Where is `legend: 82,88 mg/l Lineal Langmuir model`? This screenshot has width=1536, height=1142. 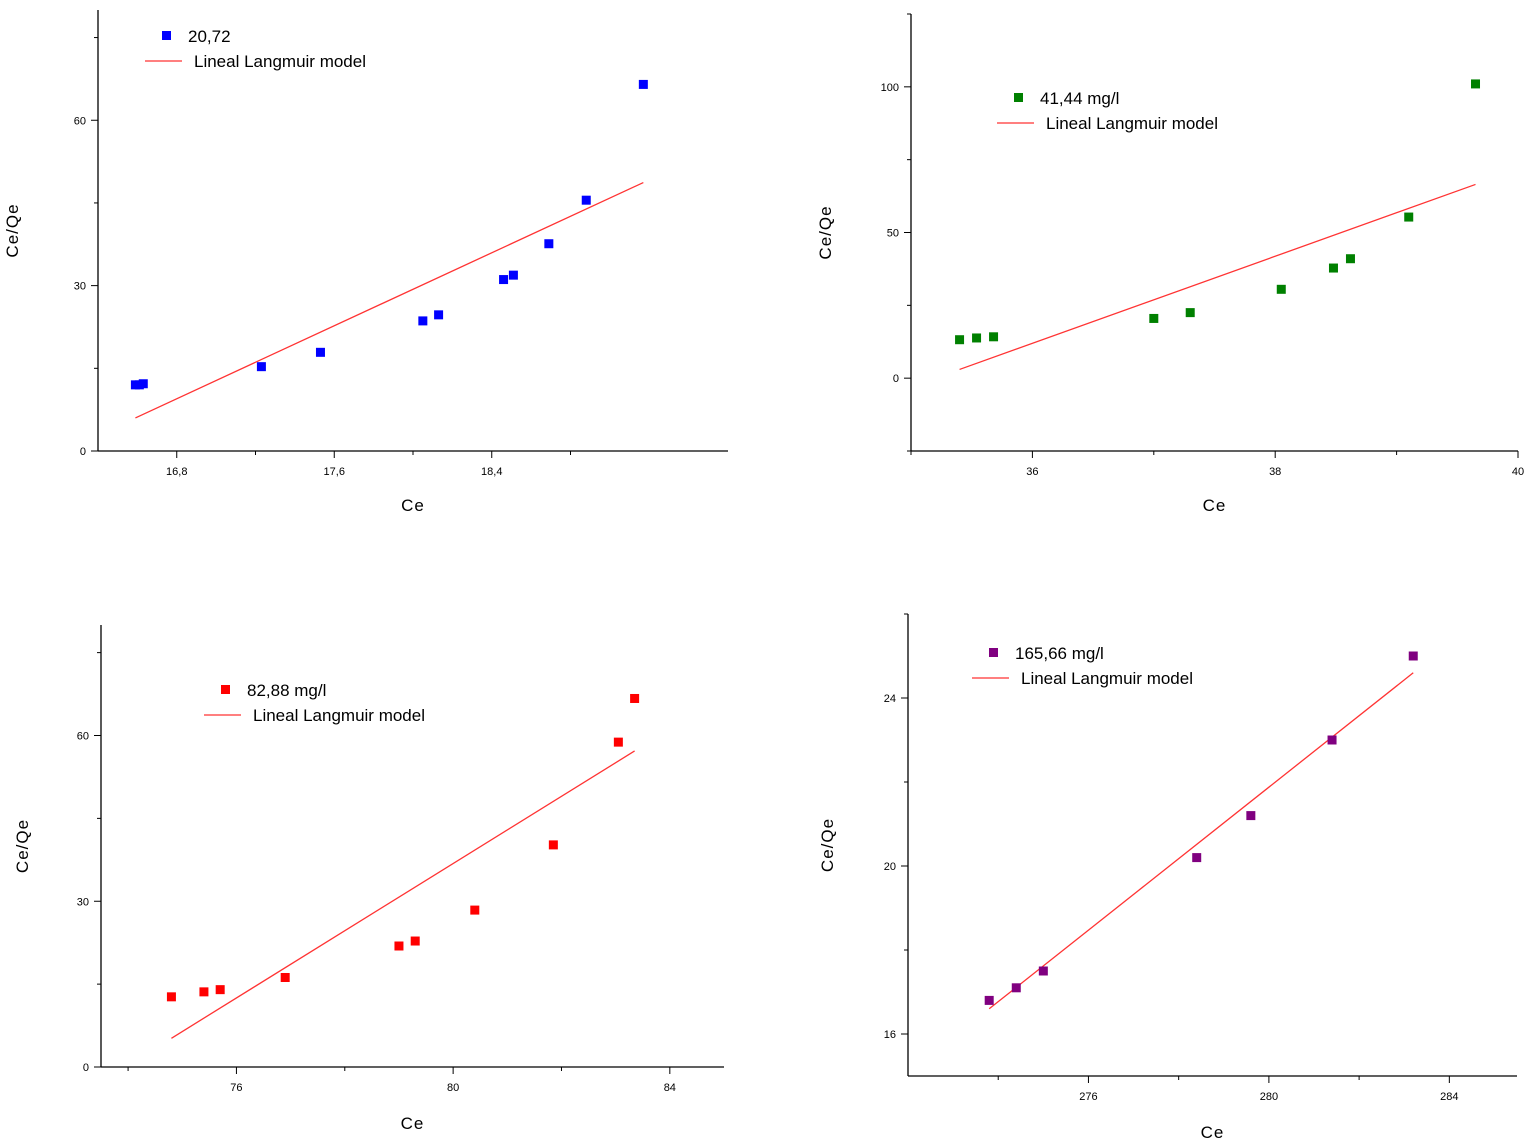
legend: 82,88 mg/l Lineal Langmuir model is located at coordinates (314, 703).